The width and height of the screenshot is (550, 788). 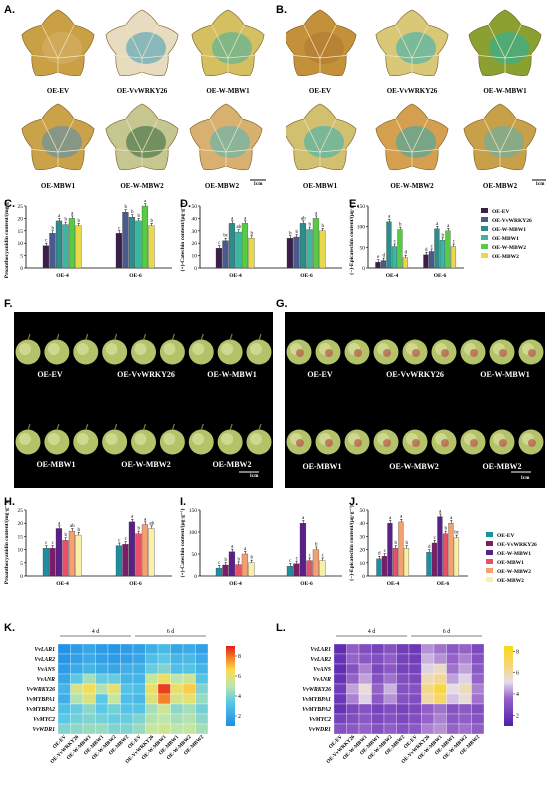 I want to click on legend-swatch, so click(x=489, y=579).